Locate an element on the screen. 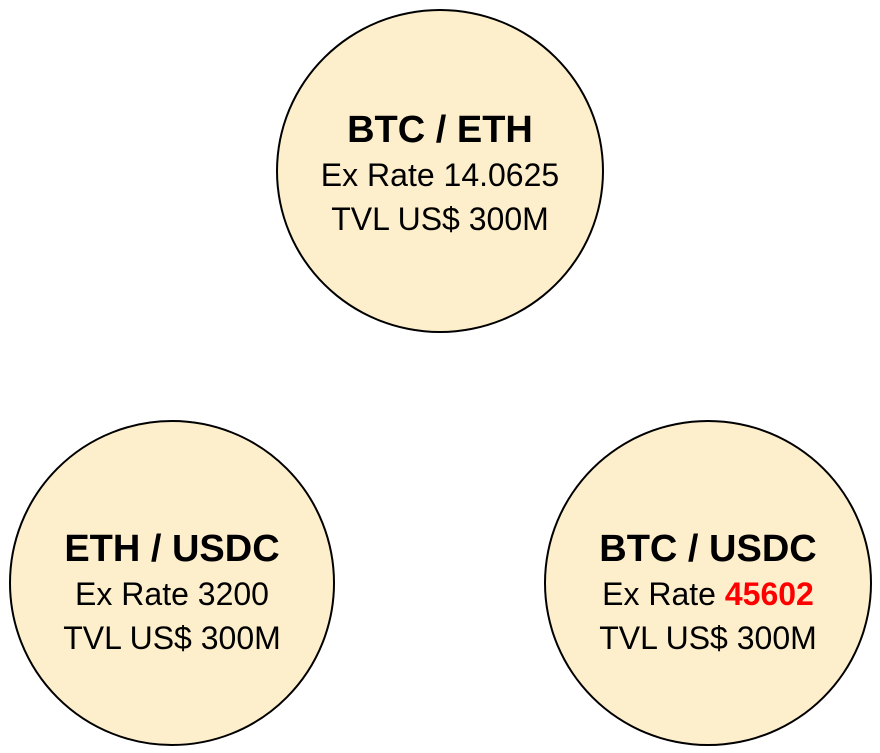  pool-exchange-rate: Ex Rate 14.0625 is located at coordinates (440, 175).